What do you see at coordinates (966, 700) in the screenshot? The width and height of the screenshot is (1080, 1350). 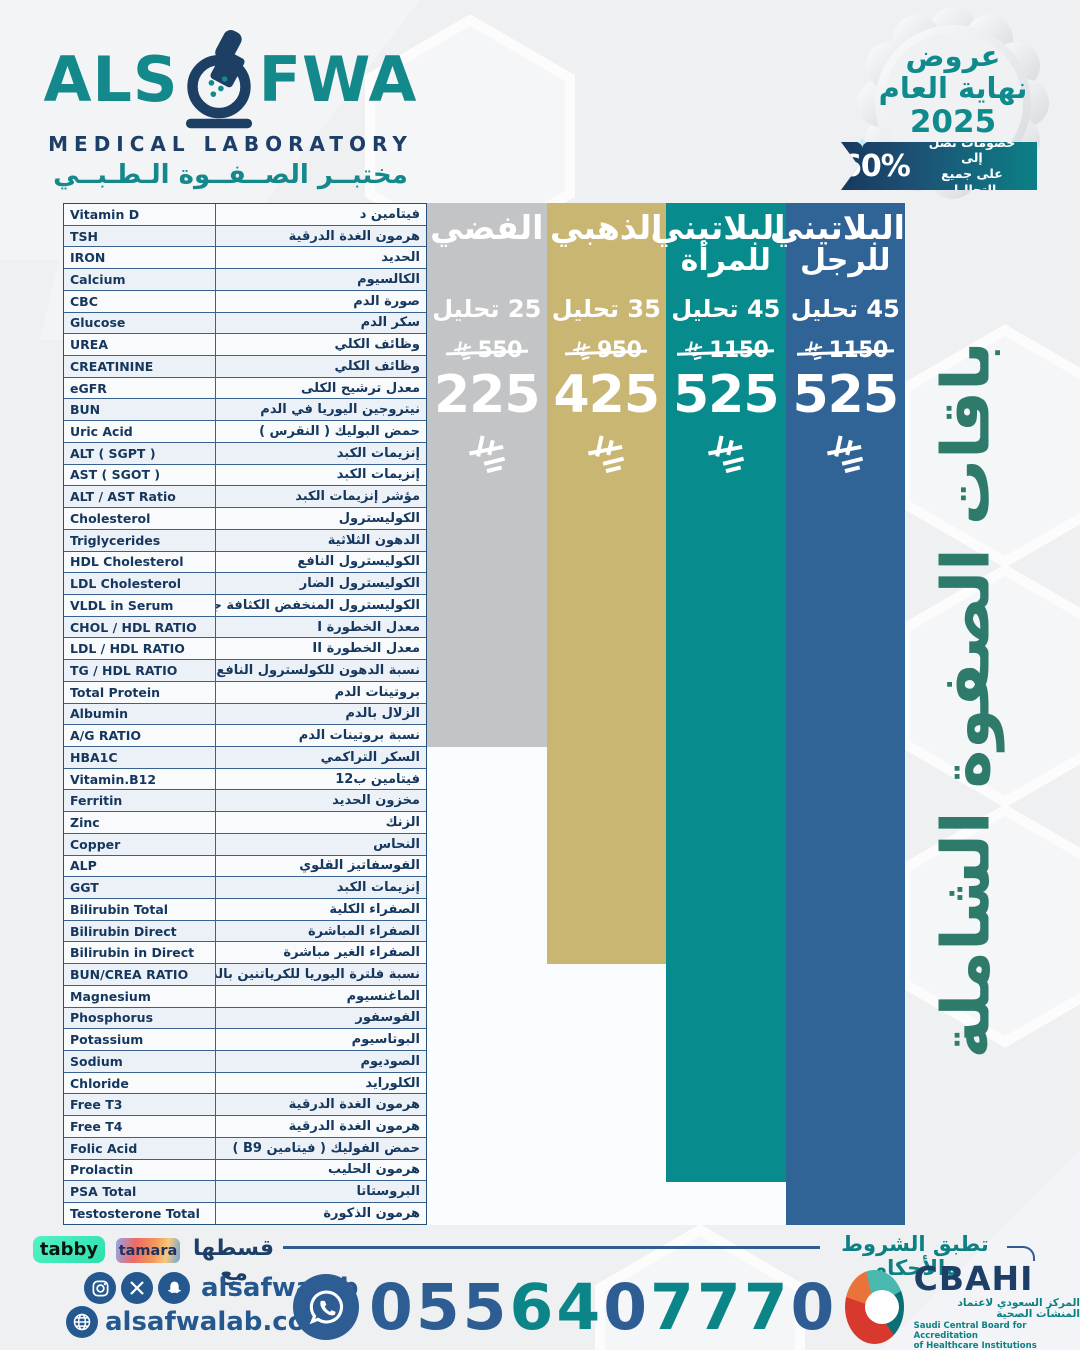 I see `campaign-vertical-title: باقات الصفوة الشاملة` at bounding box center [966, 700].